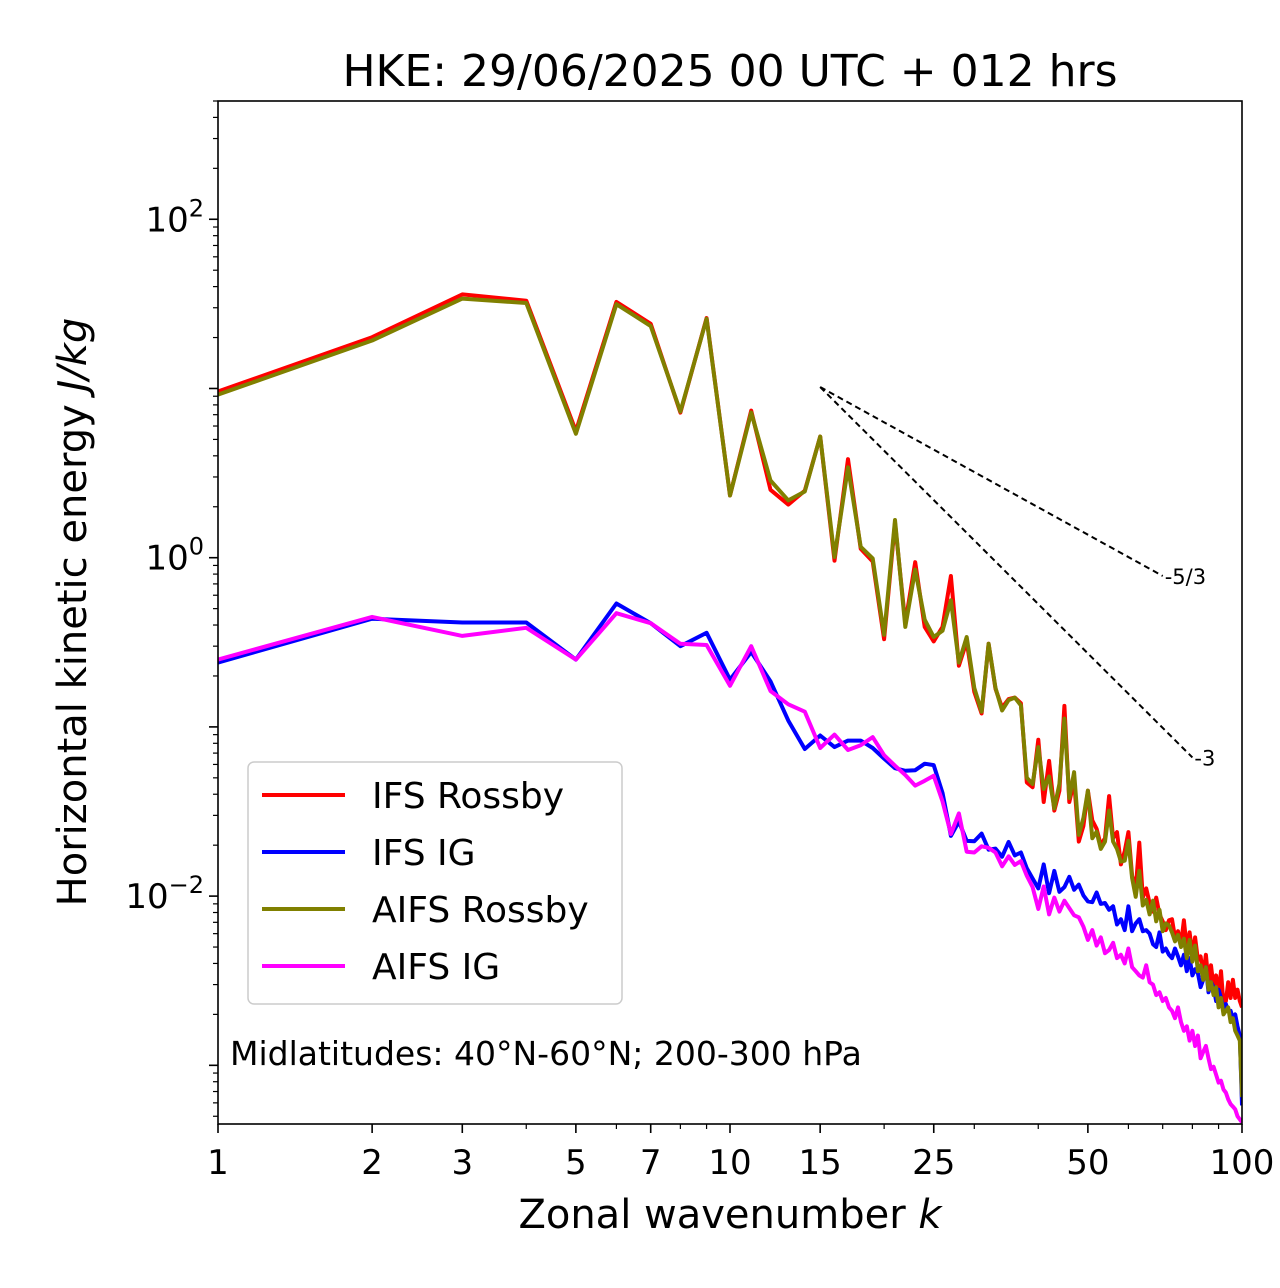 This screenshot has width=1280, height=1288. I want to click on x-tick-label: 100, so click(1242, 1163).